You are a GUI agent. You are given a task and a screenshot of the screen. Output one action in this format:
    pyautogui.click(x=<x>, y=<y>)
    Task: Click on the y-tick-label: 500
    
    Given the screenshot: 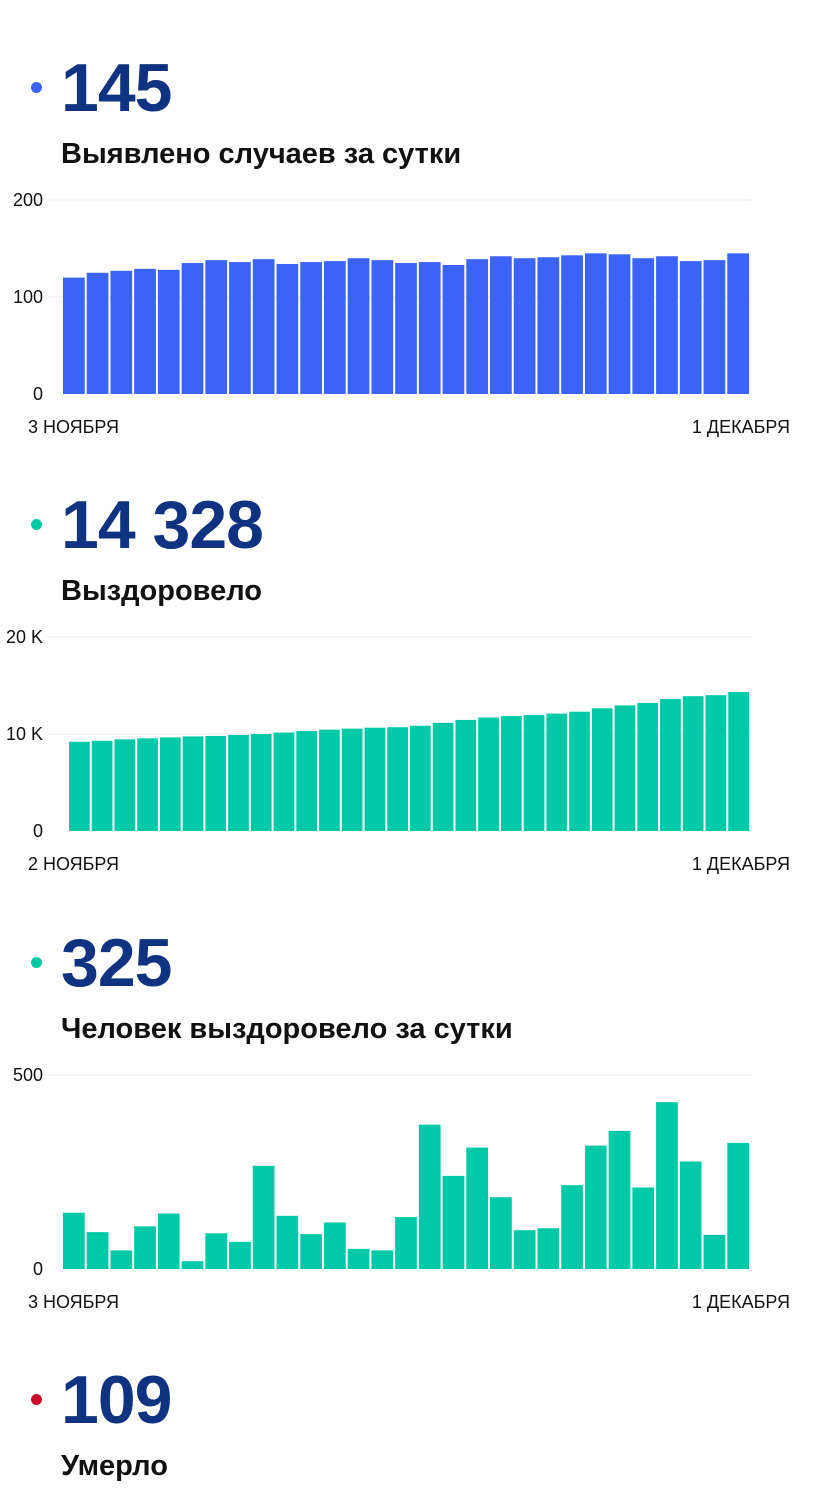 What is the action you would take?
    pyautogui.click(x=28, y=1075)
    